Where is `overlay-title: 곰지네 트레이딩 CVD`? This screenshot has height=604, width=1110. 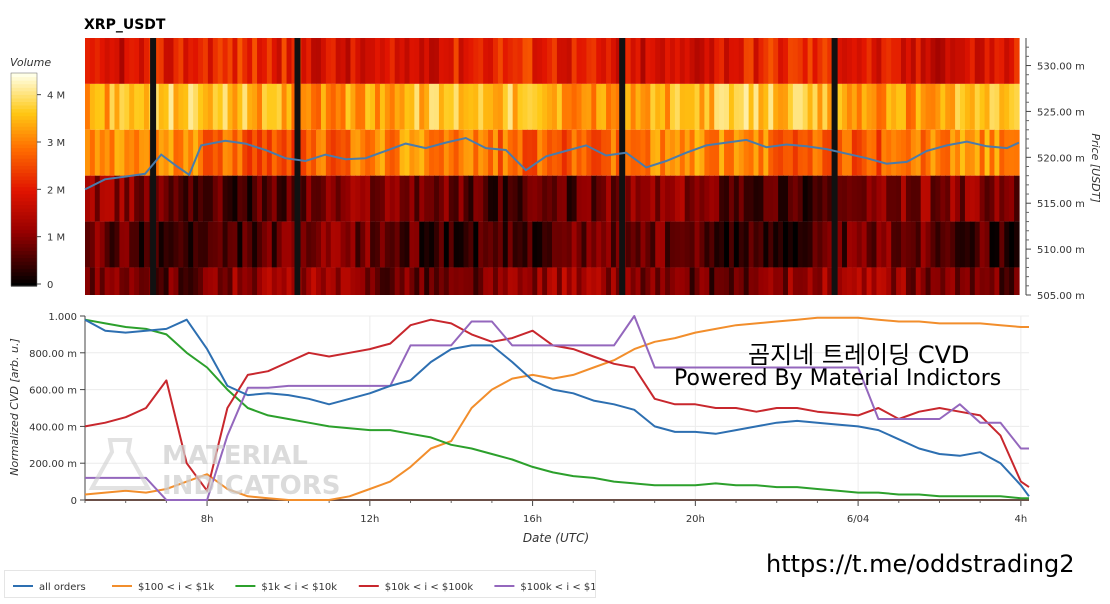
overlay-title: 곰지네 트레이딩 CVD is located at coordinates (859, 355).